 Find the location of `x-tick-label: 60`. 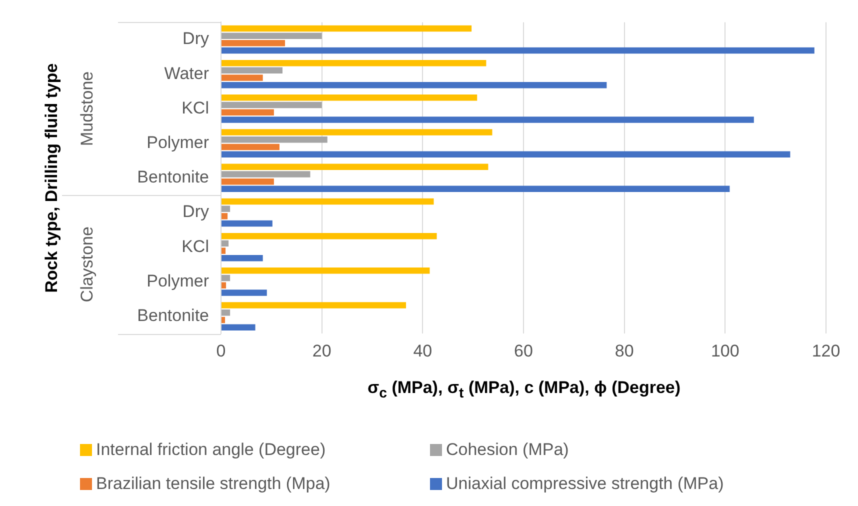

x-tick-label: 60 is located at coordinates (523, 350).